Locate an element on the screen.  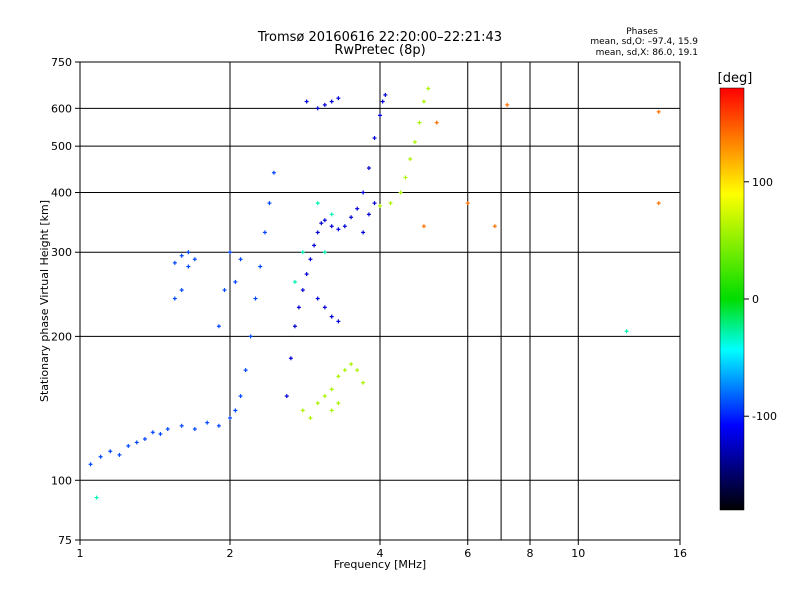
x-tick-label: 1 is located at coordinates (80, 553).